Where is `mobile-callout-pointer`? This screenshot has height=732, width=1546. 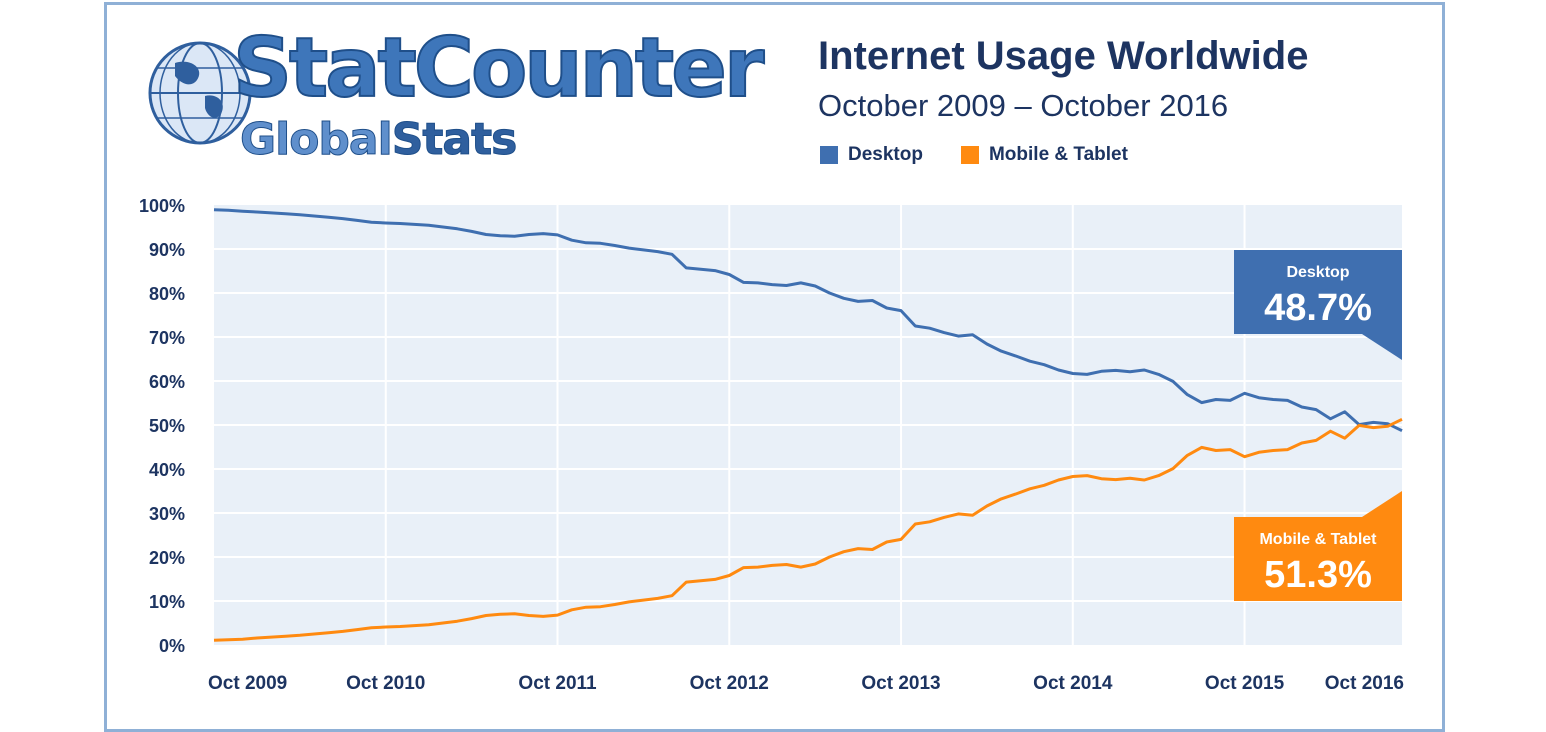 mobile-callout-pointer is located at coordinates (1382, 504).